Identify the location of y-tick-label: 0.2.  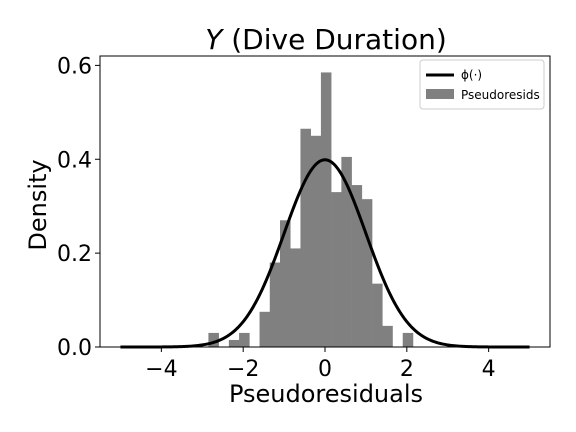
(74, 254).